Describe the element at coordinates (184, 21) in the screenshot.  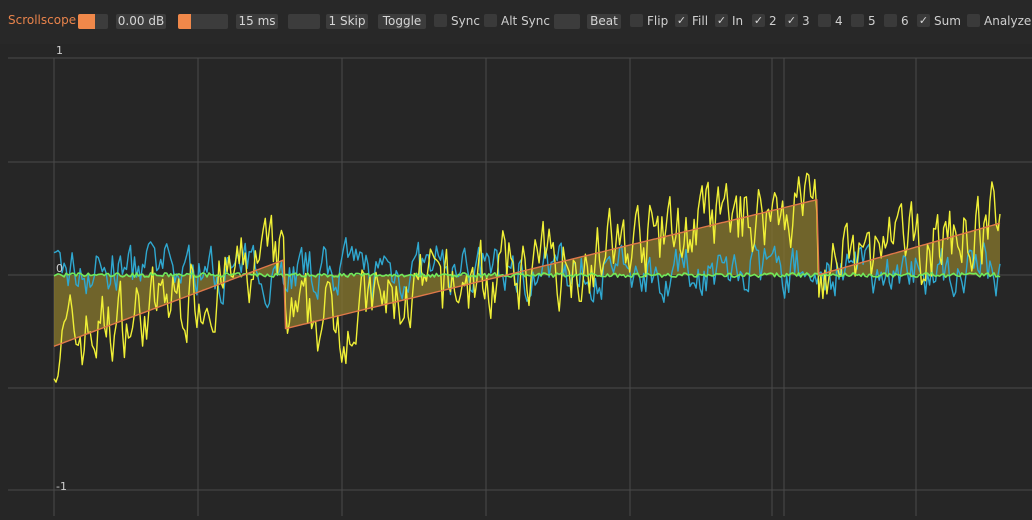
I see `time-slider-fill` at that location.